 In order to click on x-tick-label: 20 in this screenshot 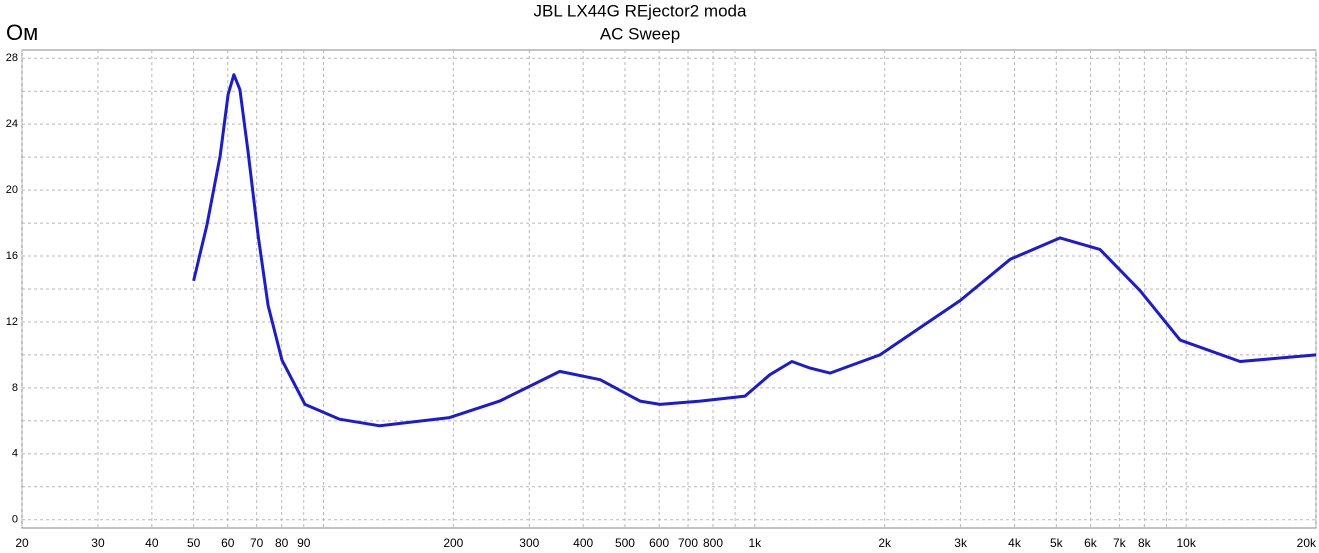, I will do `click(22, 543)`.